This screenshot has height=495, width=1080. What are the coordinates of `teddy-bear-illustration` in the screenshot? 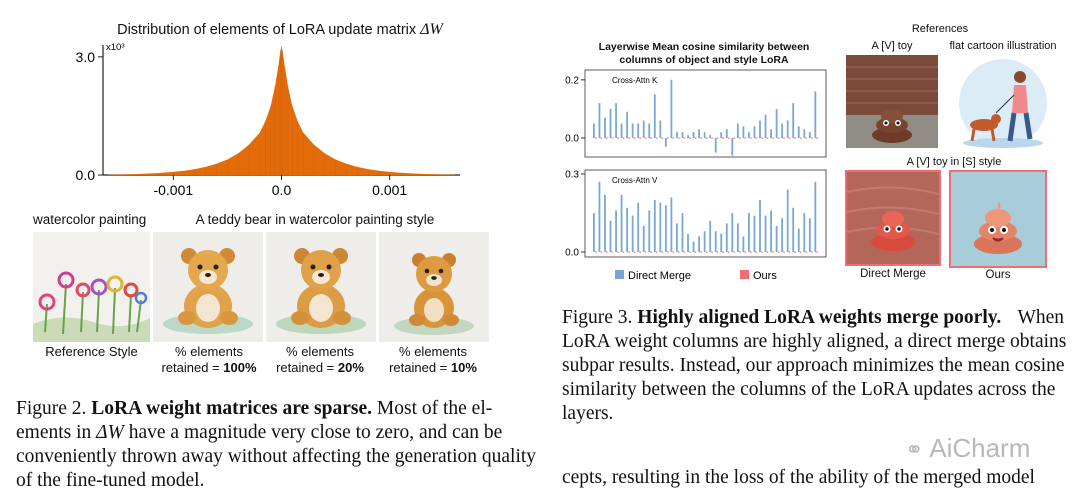 It's located at (434, 294).